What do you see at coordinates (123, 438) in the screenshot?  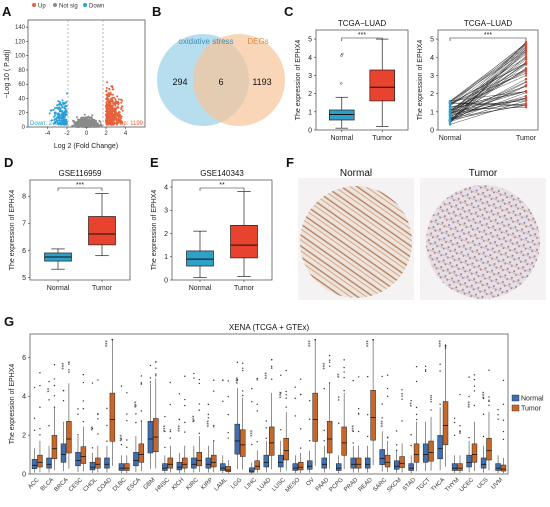 I see `sig-label-dlbc: ***` at bounding box center [123, 438].